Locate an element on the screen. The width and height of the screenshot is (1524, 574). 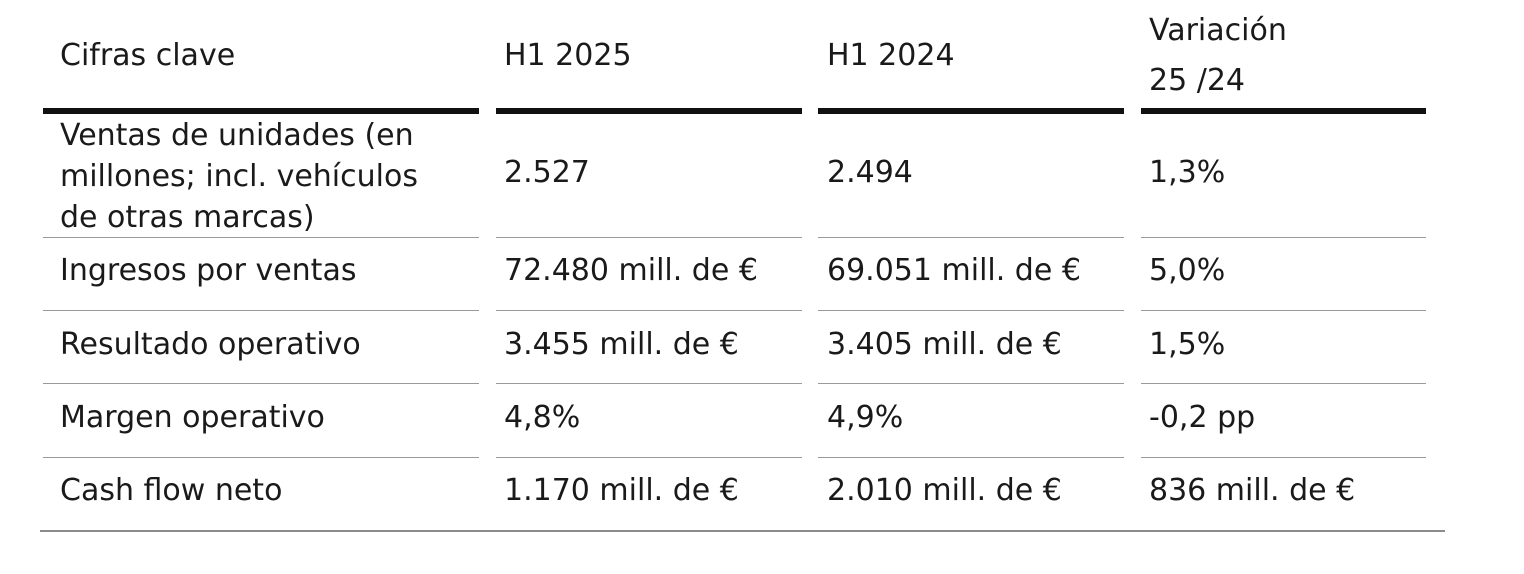
row-net-cash-flow-variation: 836 mill. de € is located at coordinates (1252, 490).